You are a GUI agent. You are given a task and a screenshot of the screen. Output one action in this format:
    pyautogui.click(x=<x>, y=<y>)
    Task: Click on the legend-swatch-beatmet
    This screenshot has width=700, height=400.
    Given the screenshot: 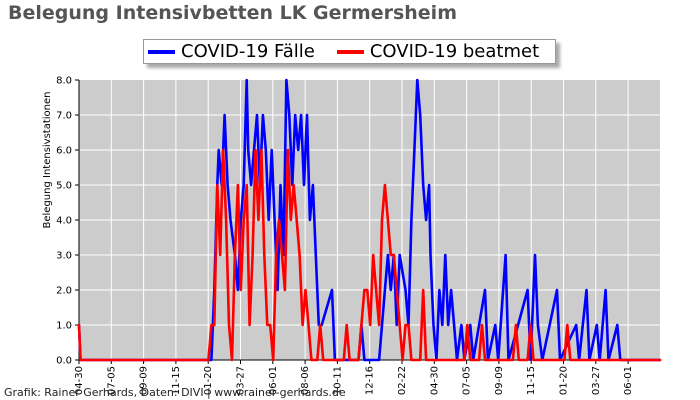 What is the action you would take?
    pyautogui.click(x=350, y=51)
    